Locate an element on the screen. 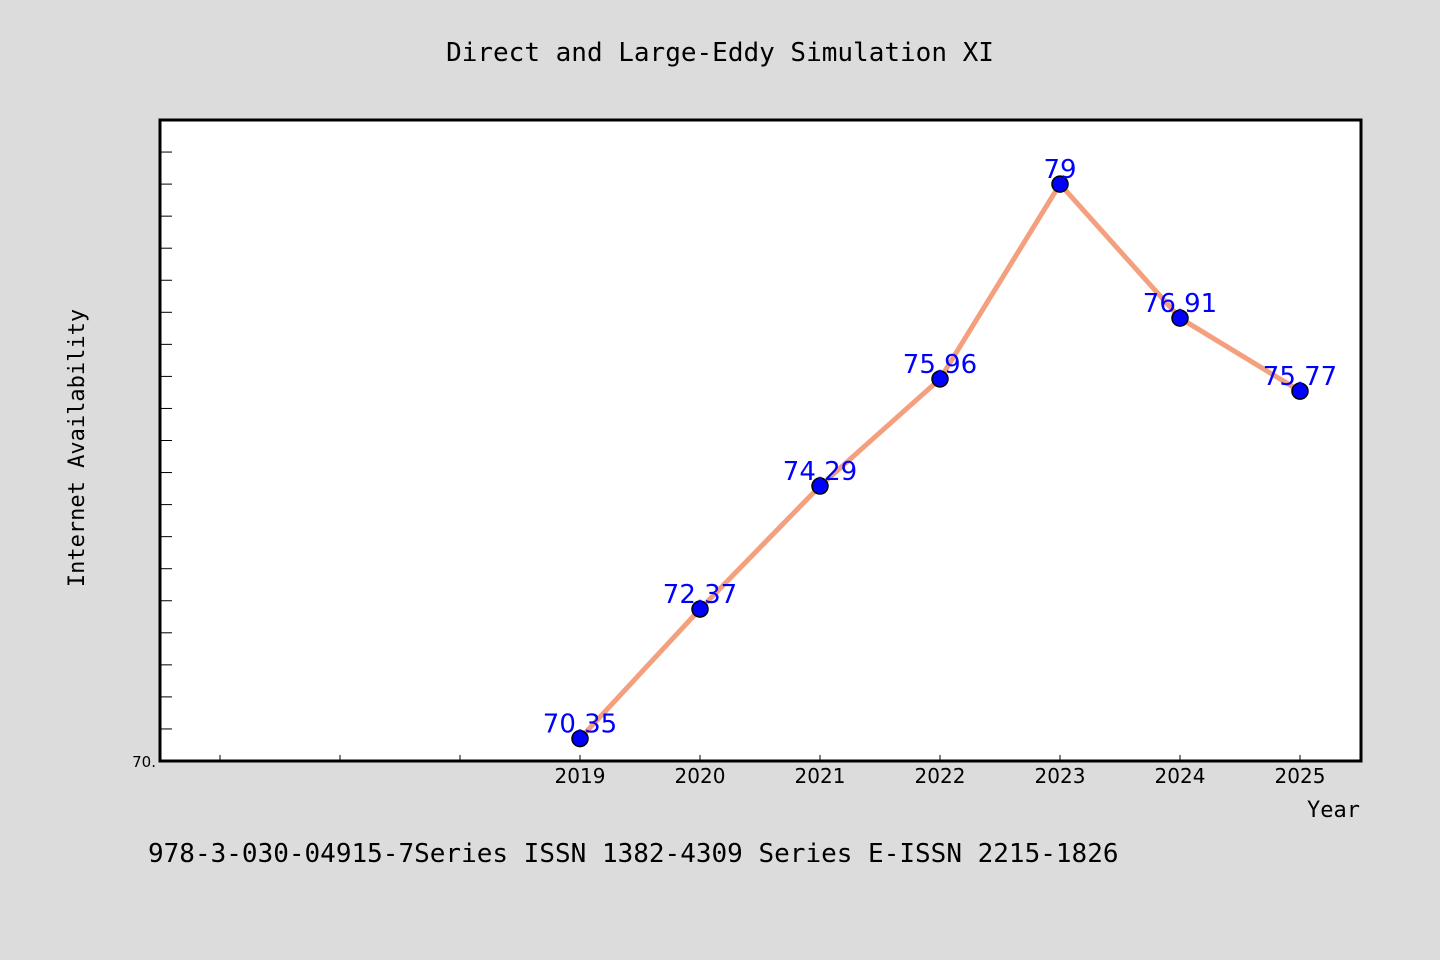 This screenshot has width=1440, height=960. x-tick-label: 2021 is located at coordinates (820, 776).